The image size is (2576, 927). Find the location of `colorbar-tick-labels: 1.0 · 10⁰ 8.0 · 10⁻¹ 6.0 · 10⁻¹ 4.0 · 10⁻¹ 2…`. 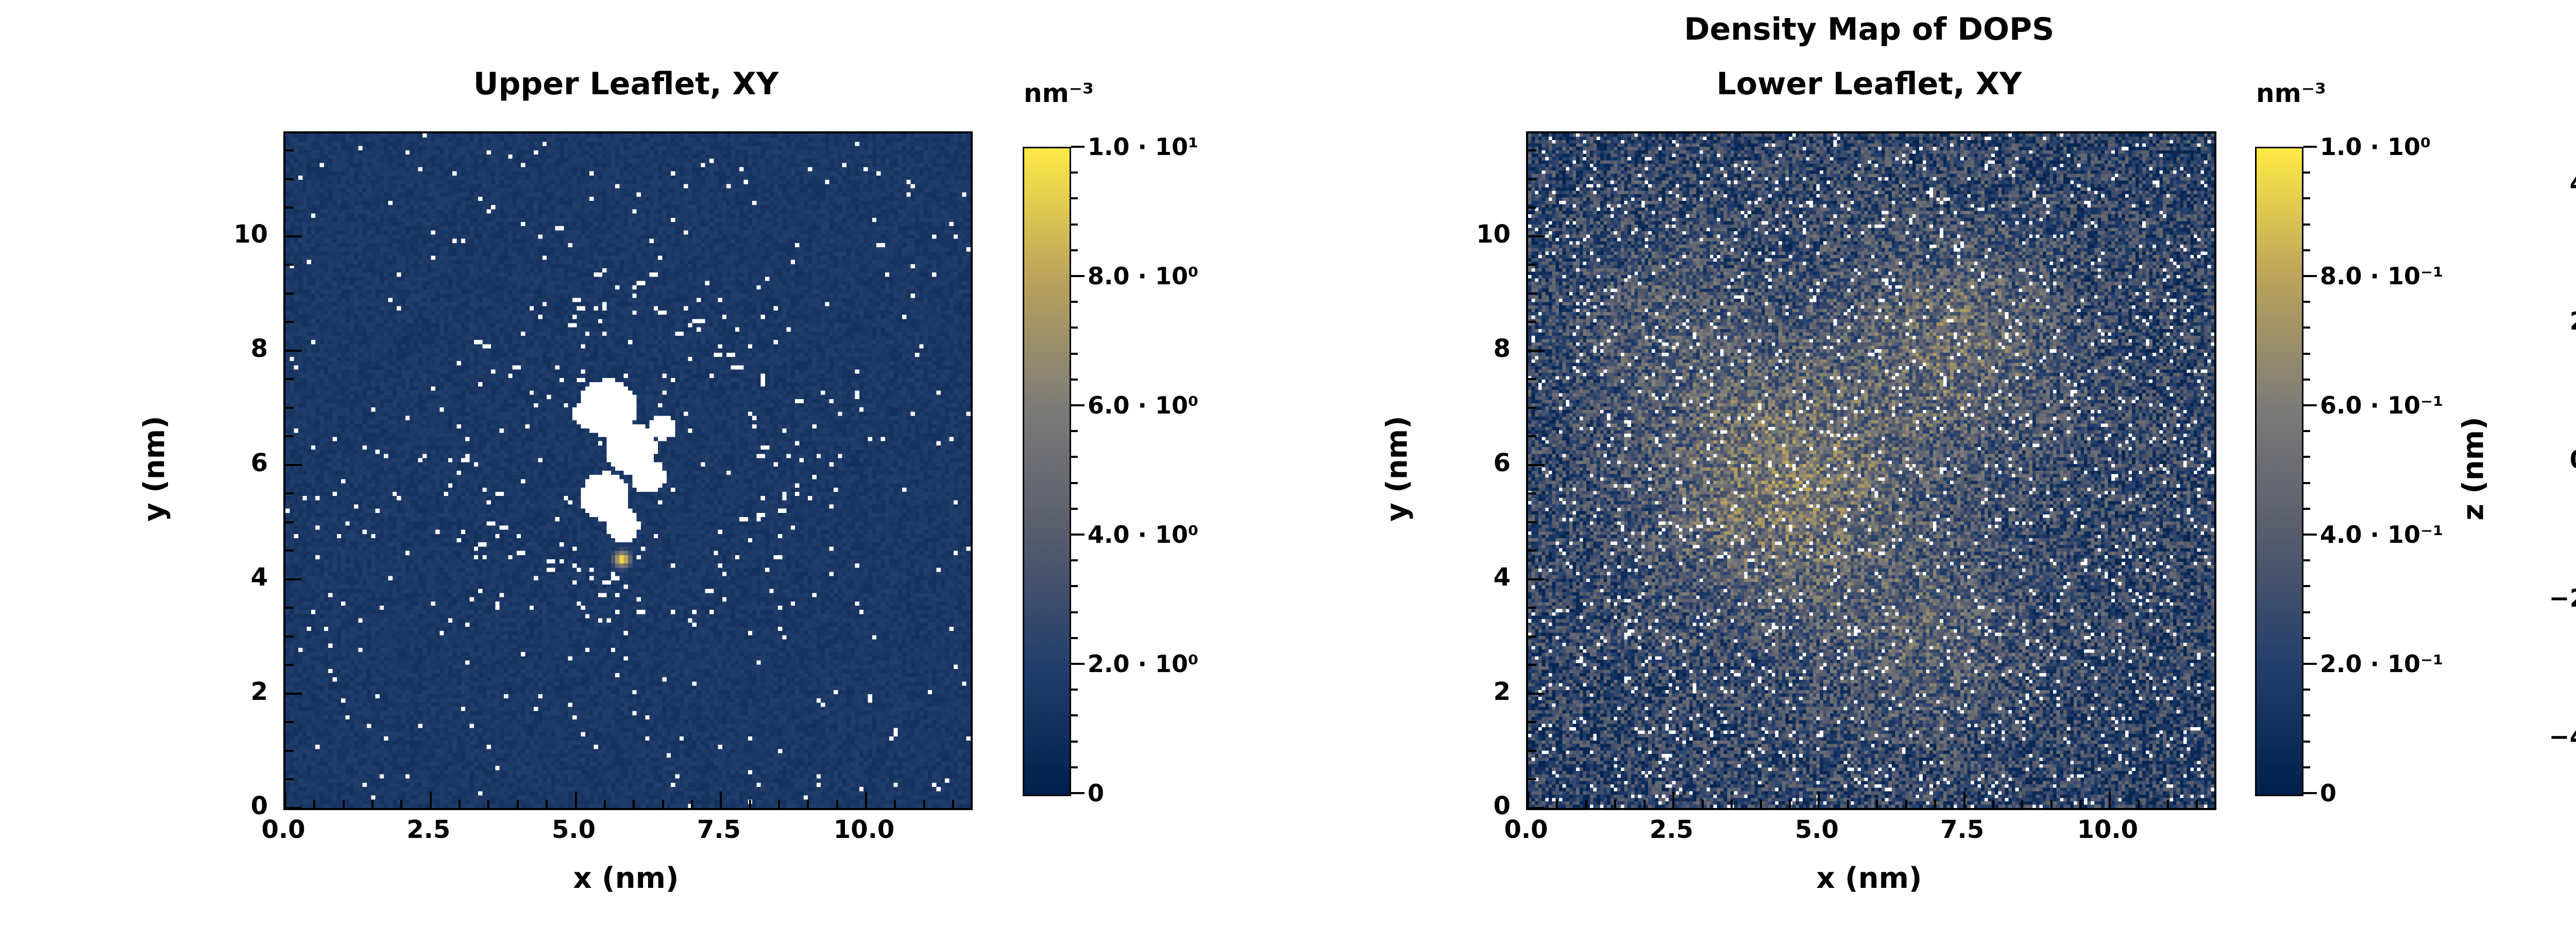

colorbar-tick-labels: 1.0 · 10⁰ 8.0 · 10⁻¹ 6.0 · 10⁻¹ 4.0 · 10⁻¹ 2… is located at coordinates (2382, 470).